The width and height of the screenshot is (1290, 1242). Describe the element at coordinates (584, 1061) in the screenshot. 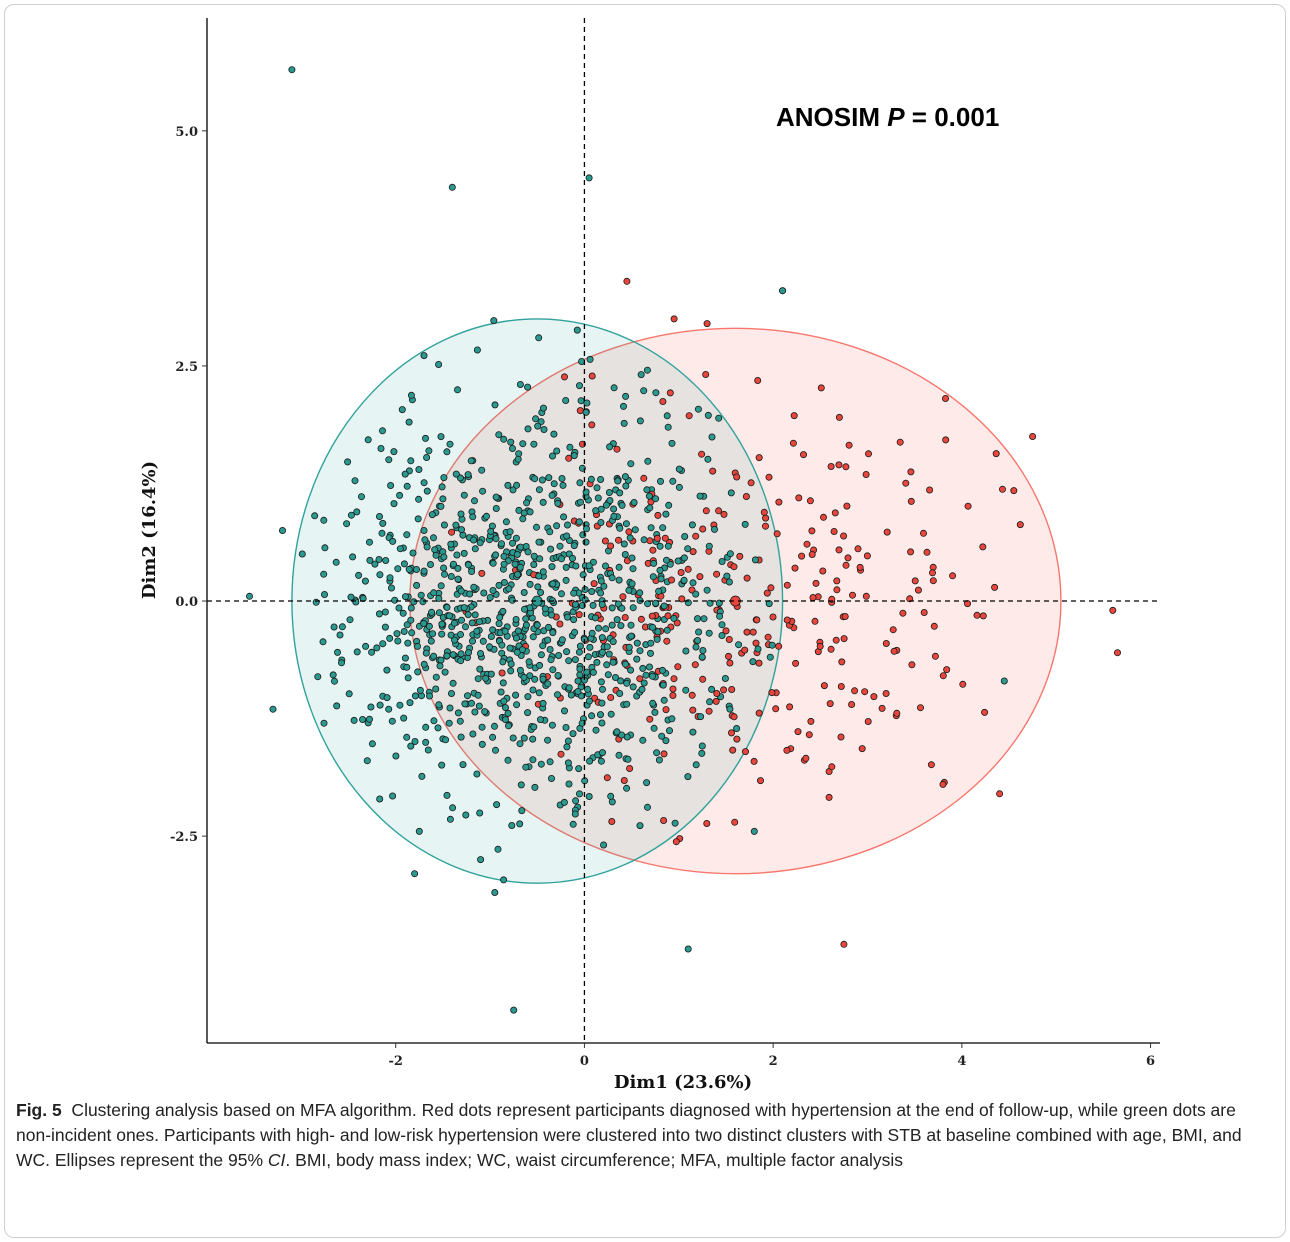

I see `x-tick-label: 0` at that location.